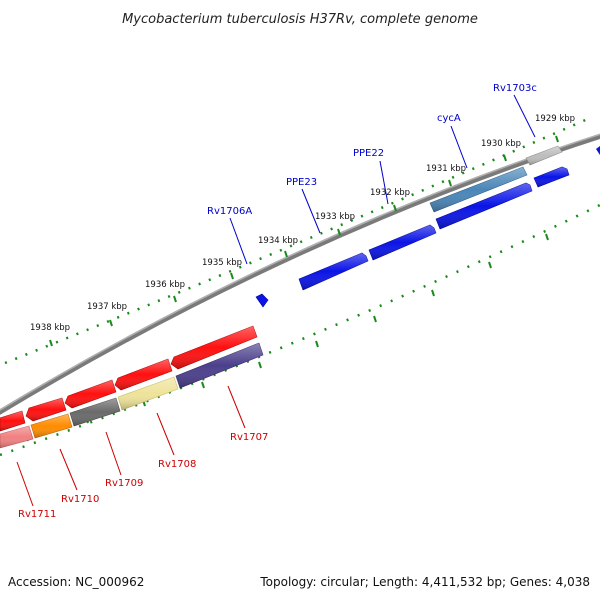  Describe the element at coordinates (124, 483) in the screenshot. I see `gene-label-rv1709: Rv1709` at that location.